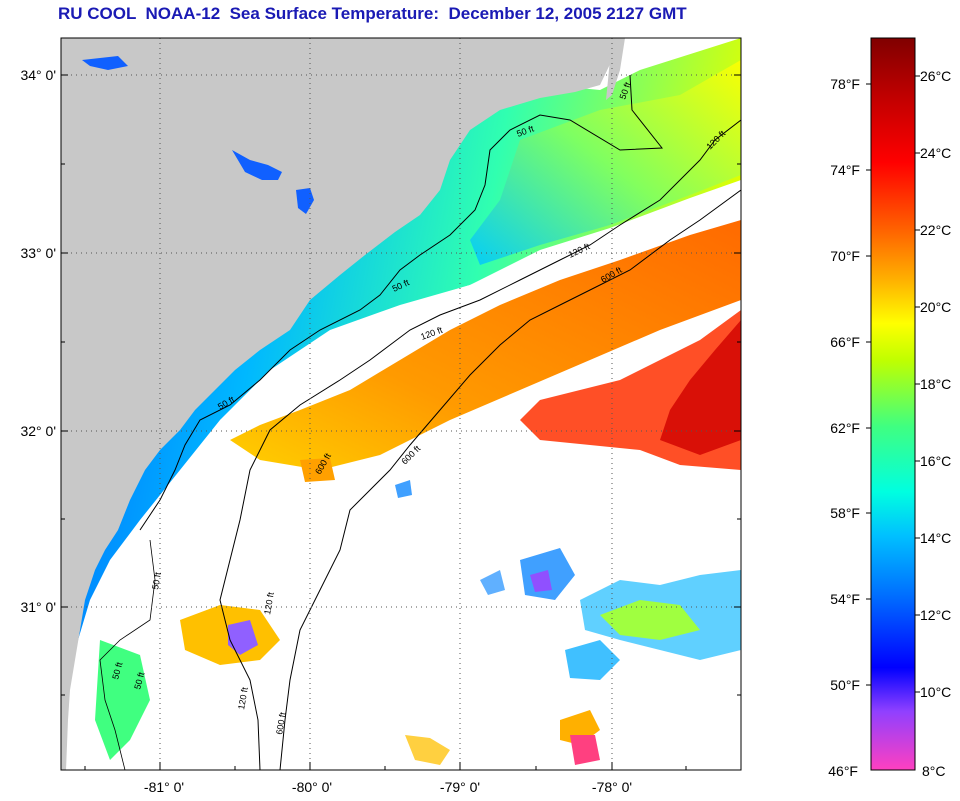  What do you see at coordinates (845, 170) in the screenshot?
I see `fahrenheit-label: 74°F` at bounding box center [845, 170].